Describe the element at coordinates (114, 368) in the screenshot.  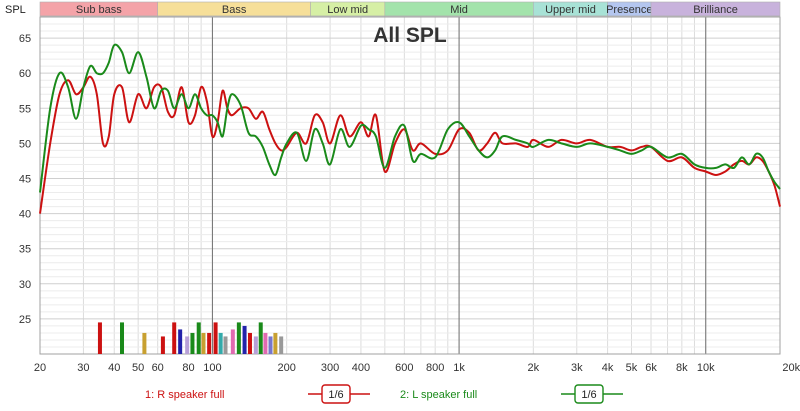
I see `x-tick-label: 40` at that location.